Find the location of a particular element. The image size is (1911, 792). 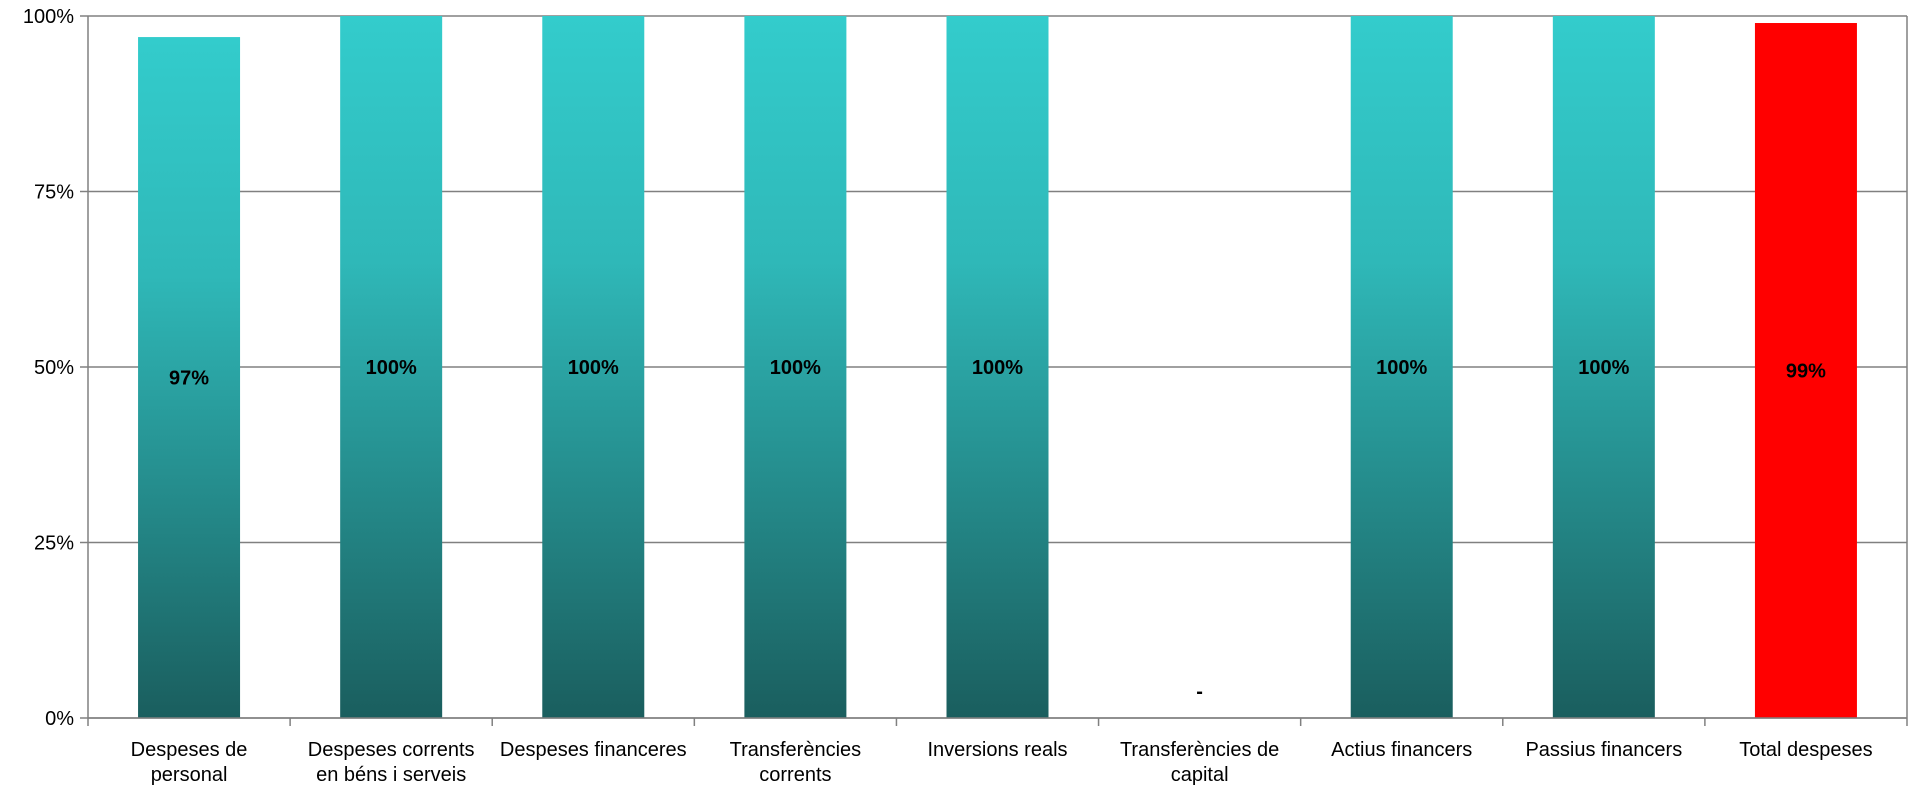

x-category-label: Inversions reals is located at coordinates (997, 750).